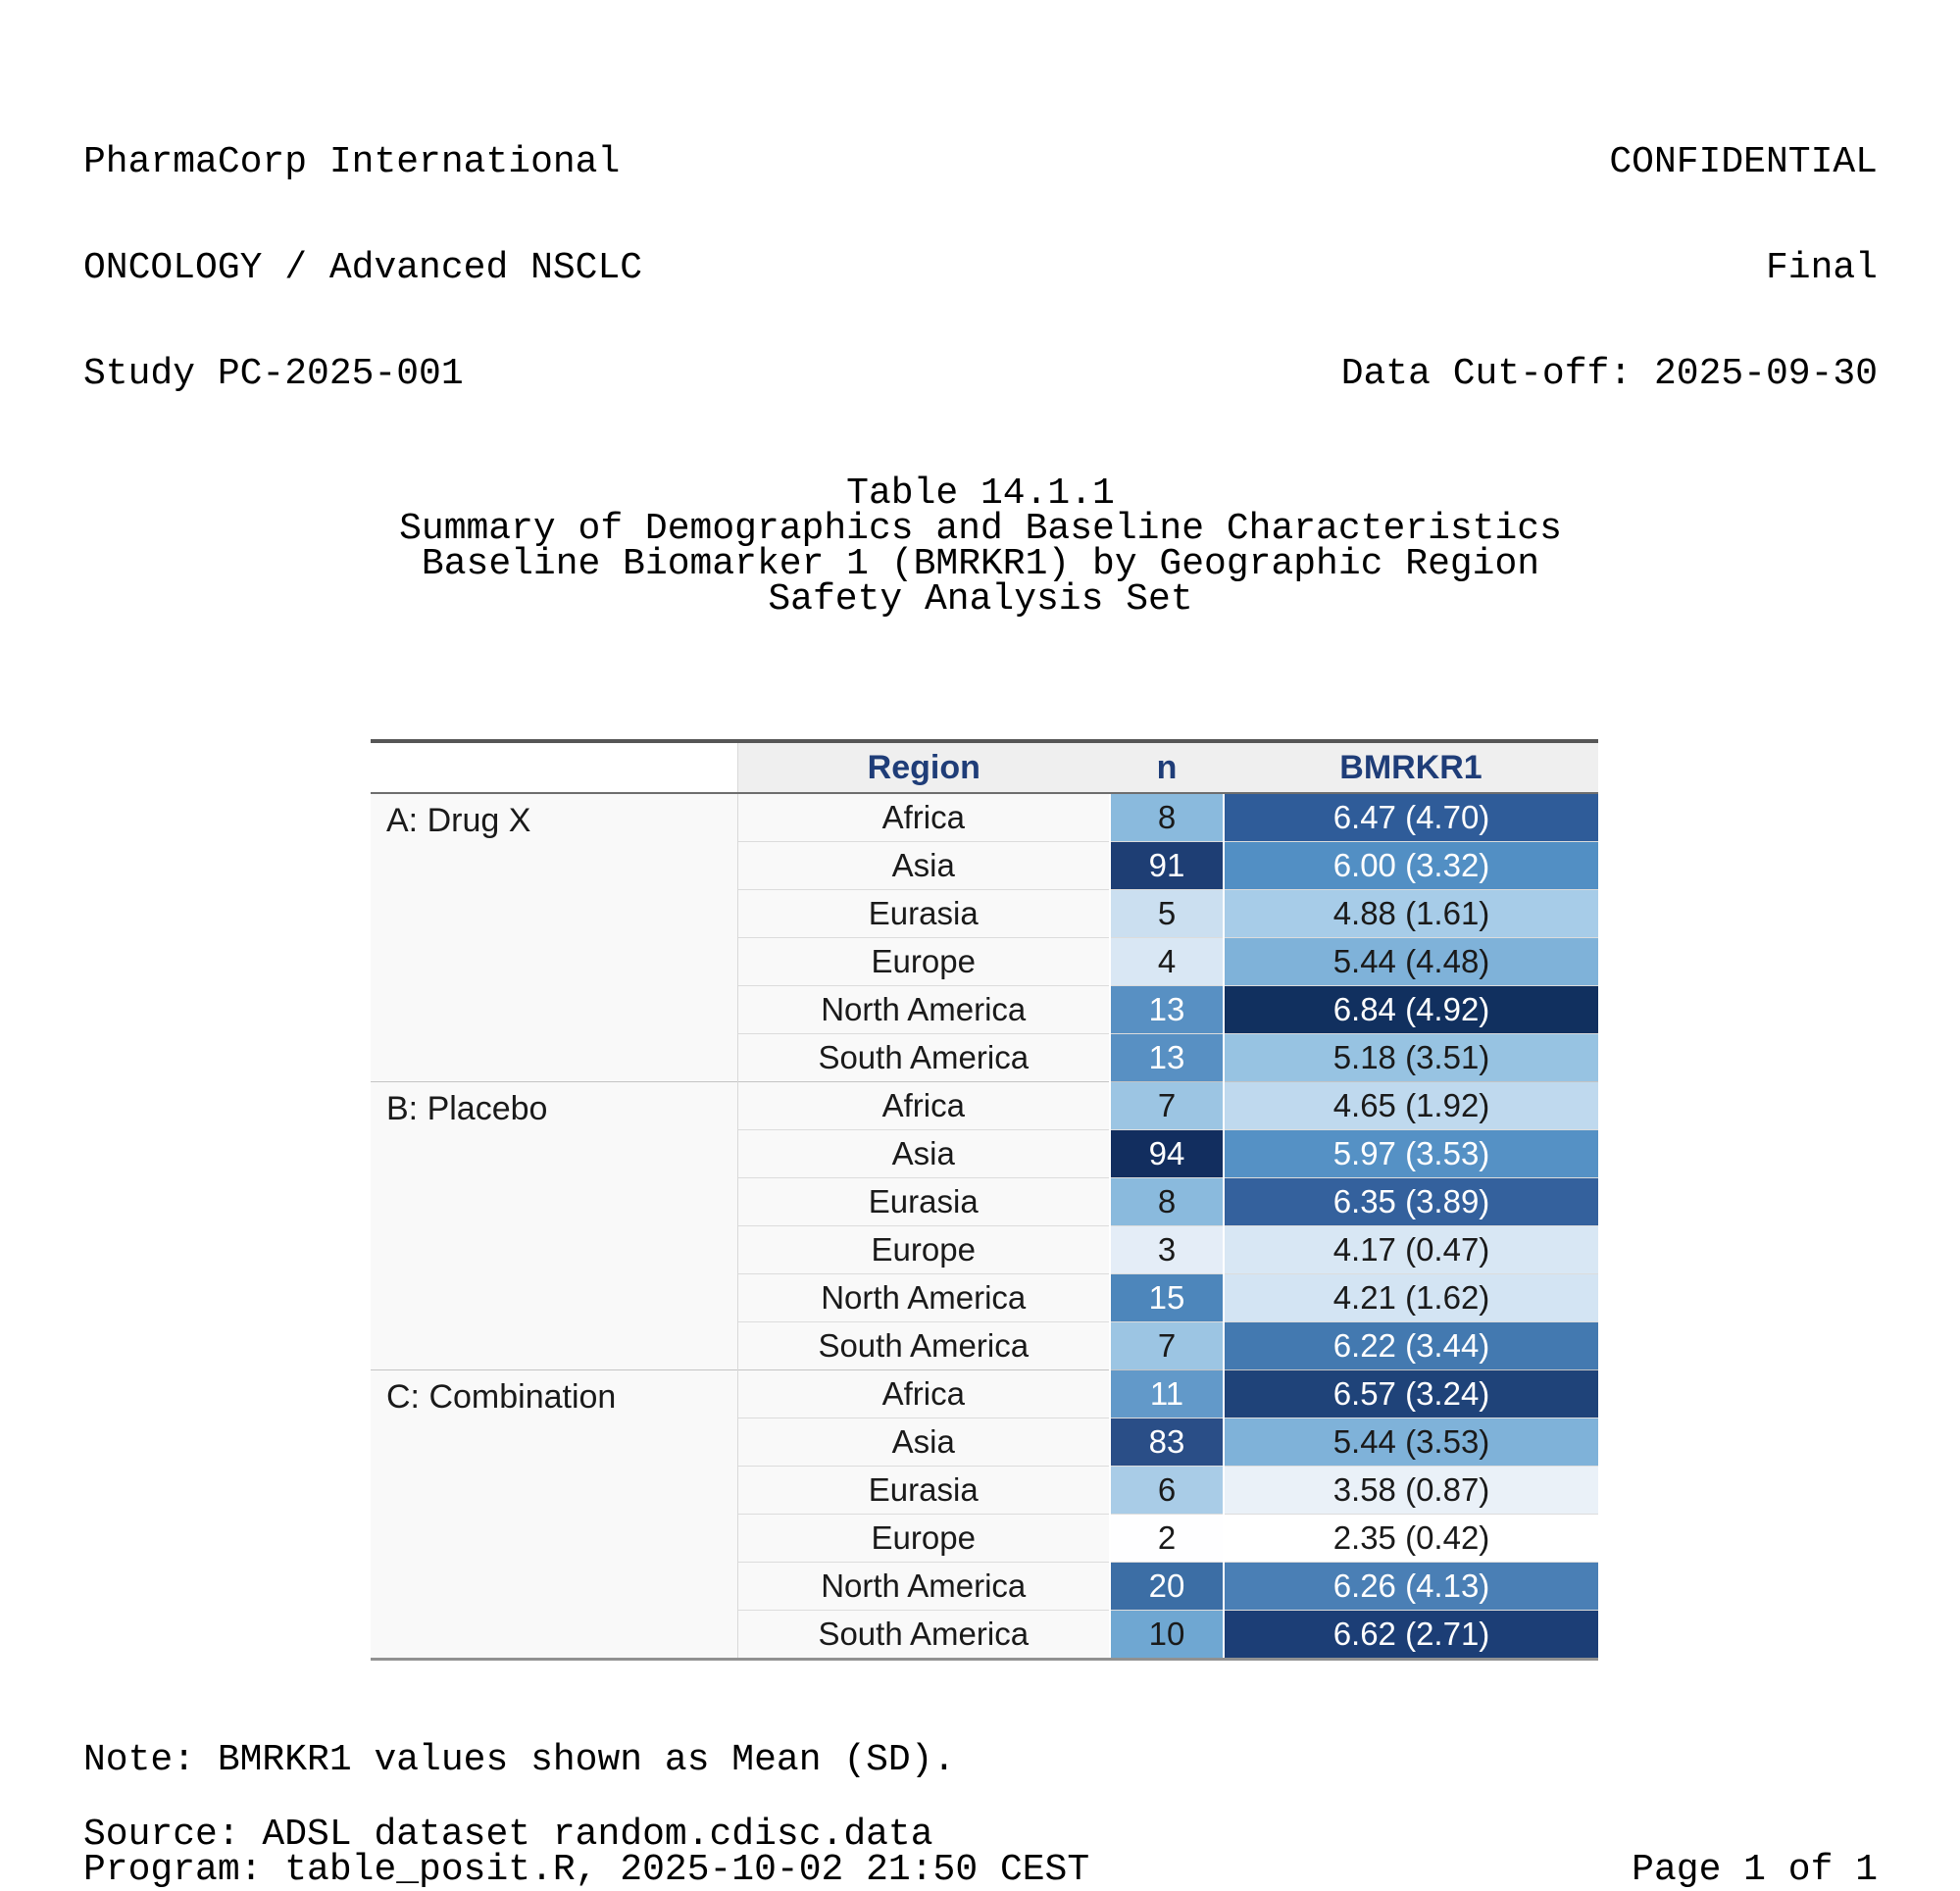  I want to click on header-row: Region n BMRKR1, so click(984, 767).